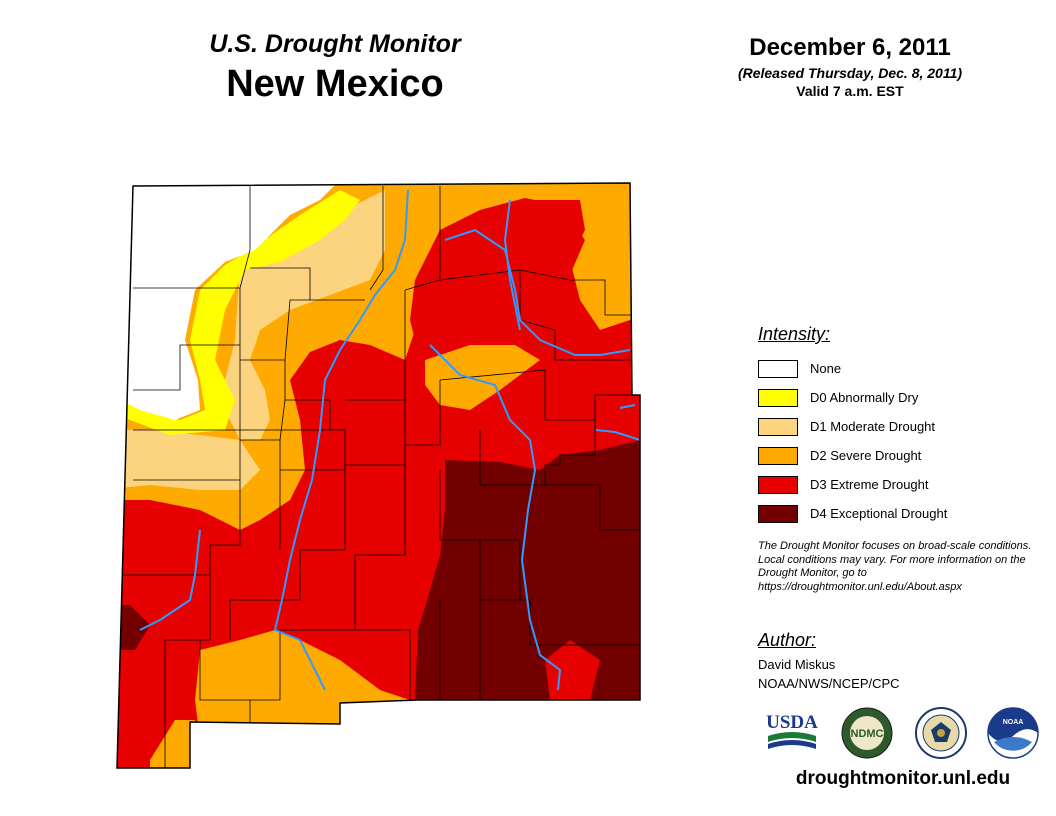 The image size is (1056, 816). What do you see at coordinates (792, 722) in the screenshot?
I see `usda-logo-text: USDA` at bounding box center [792, 722].